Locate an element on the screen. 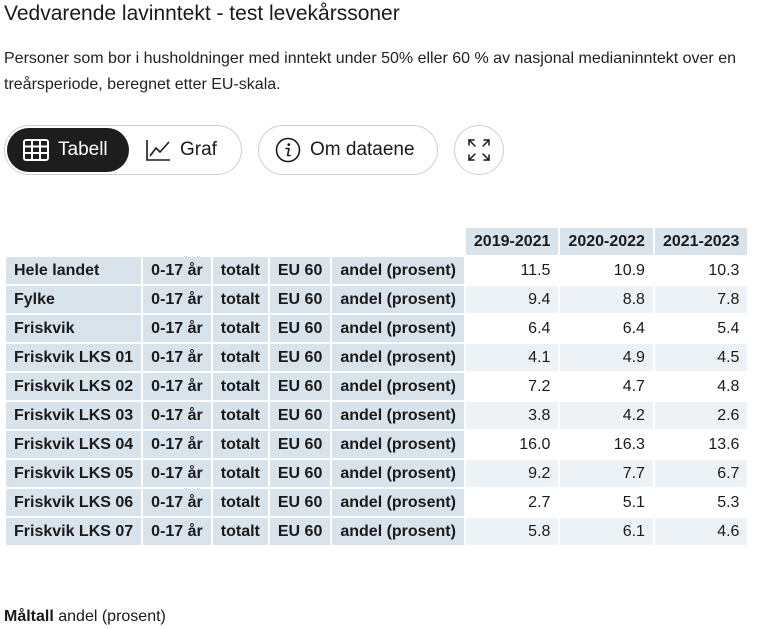 This screenshot has height=629, width=768. area-cell: Fylke is located at coordinates (74, 299).